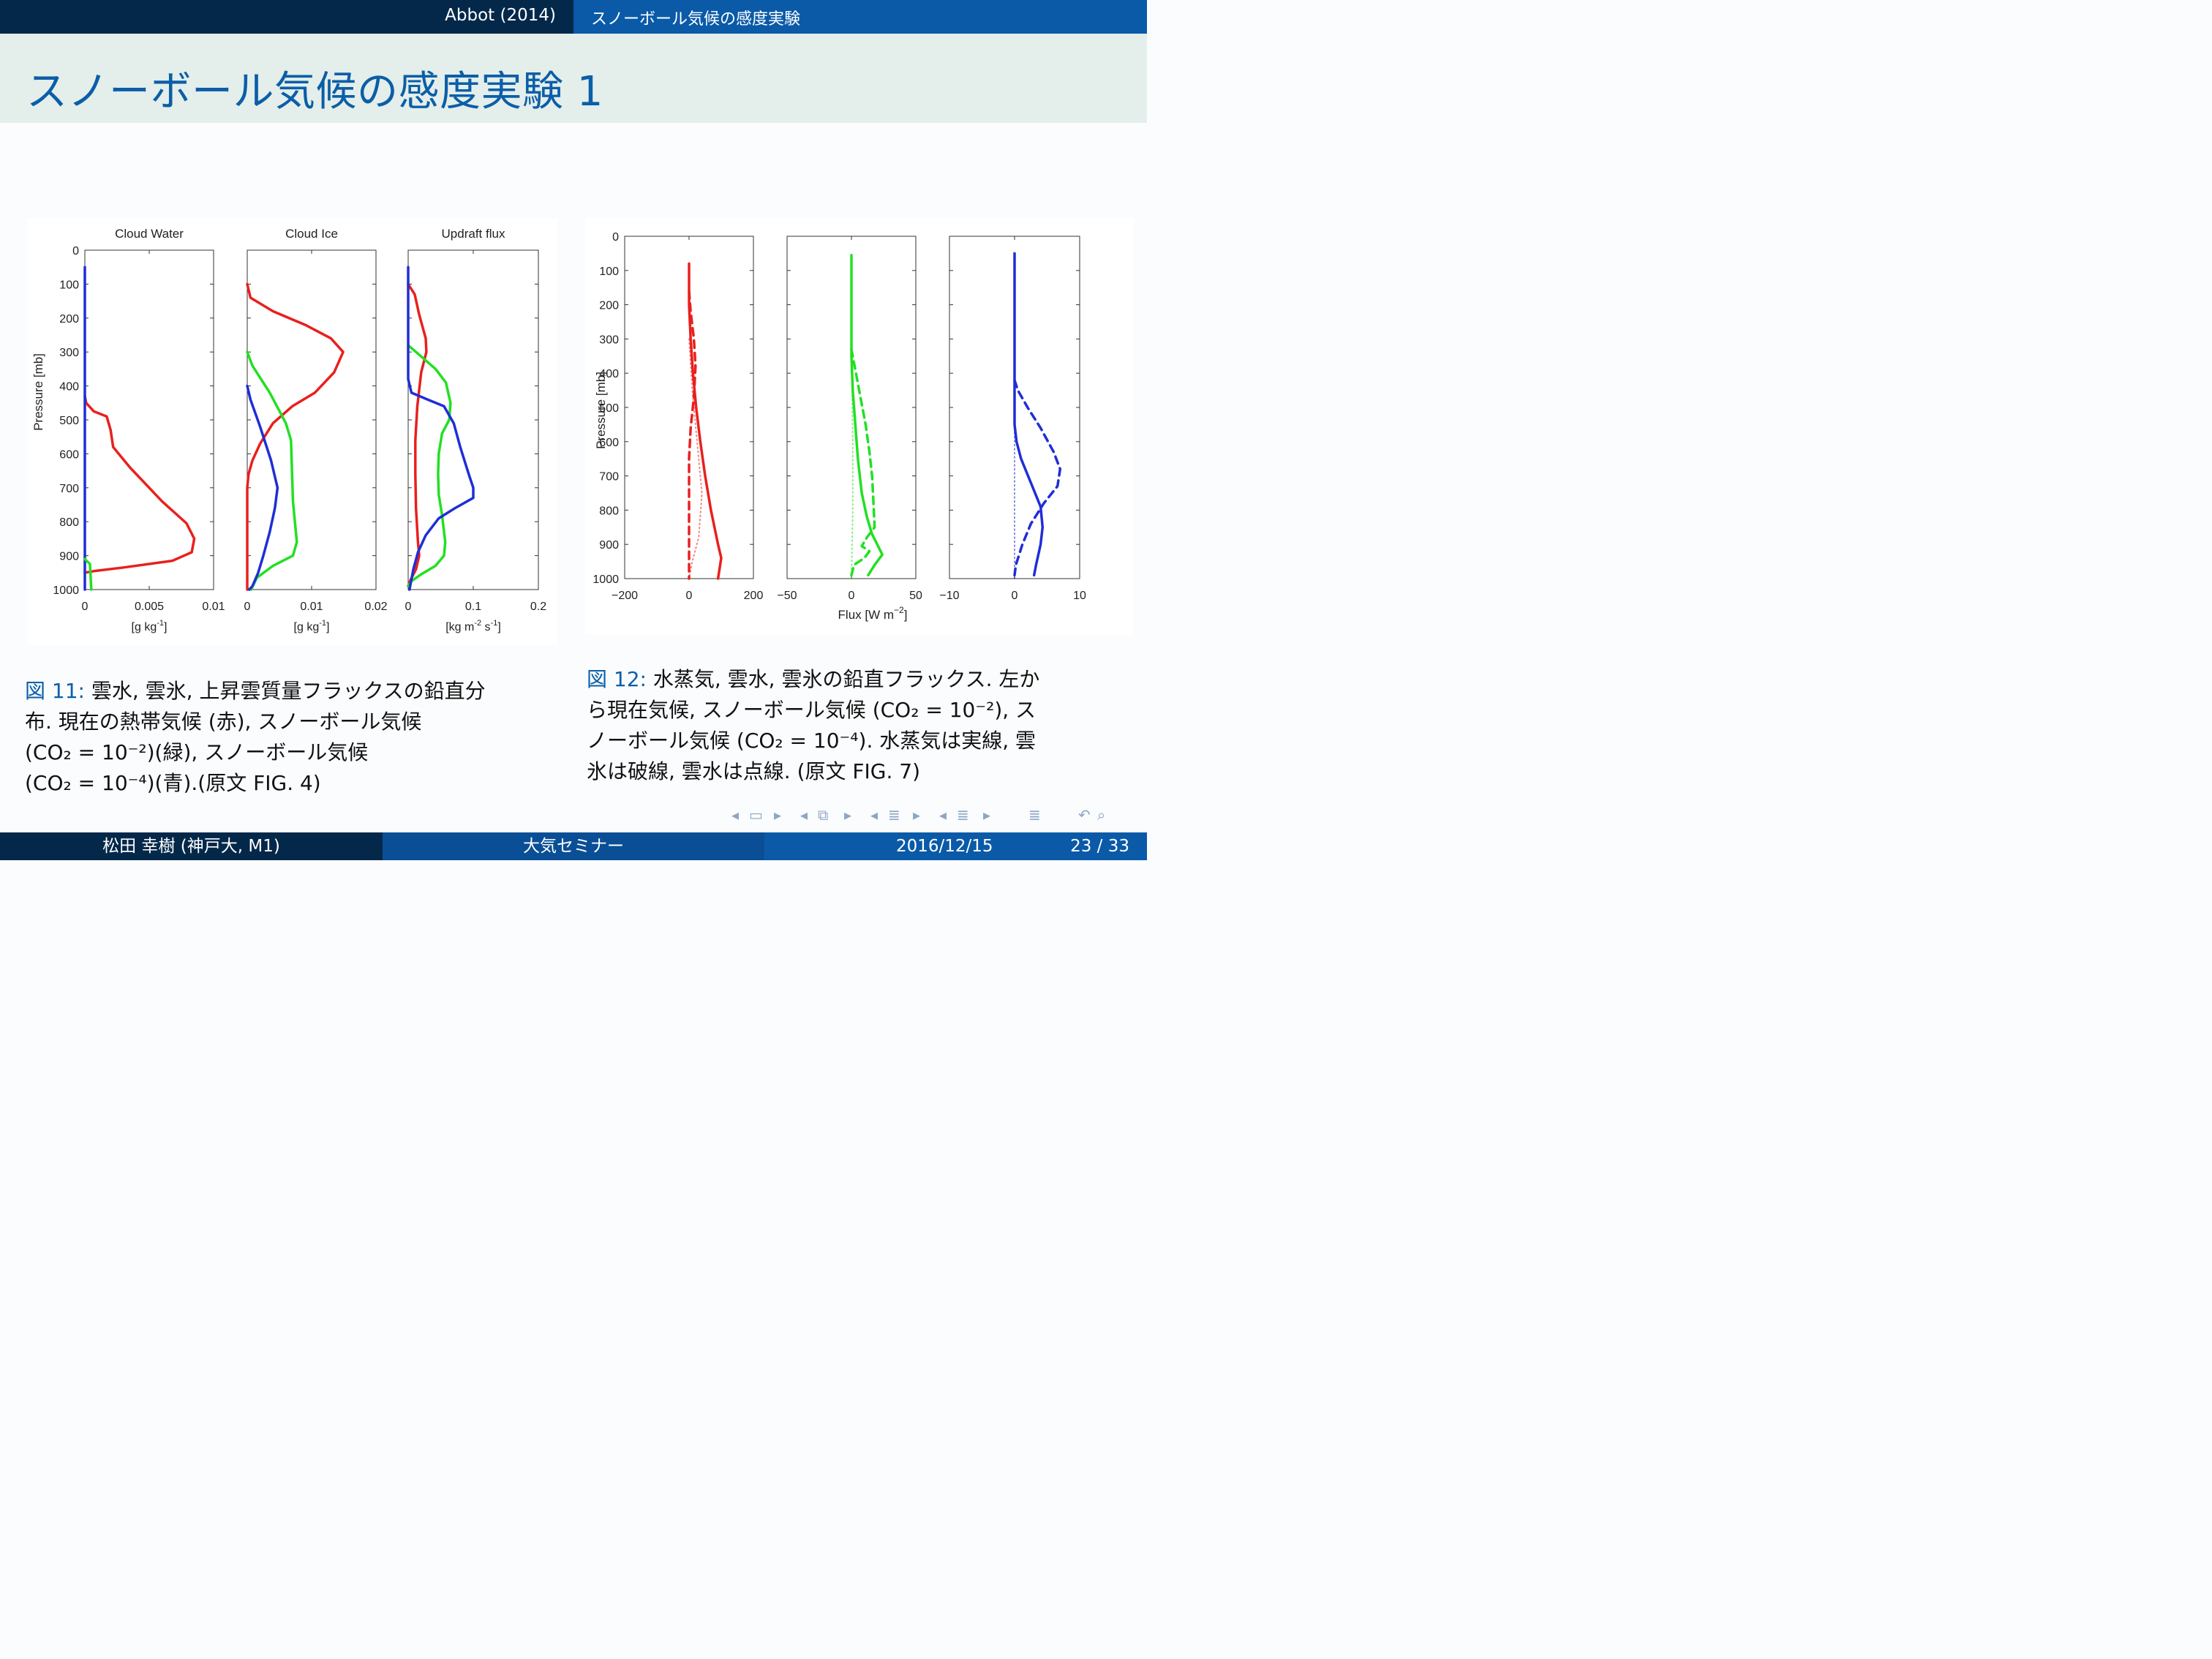 The image size is (2212, 1659). Describe the element at coordinates (69, 285) in the screenshot. I see `fig11-panel1-ytick-label: 100` at that location.